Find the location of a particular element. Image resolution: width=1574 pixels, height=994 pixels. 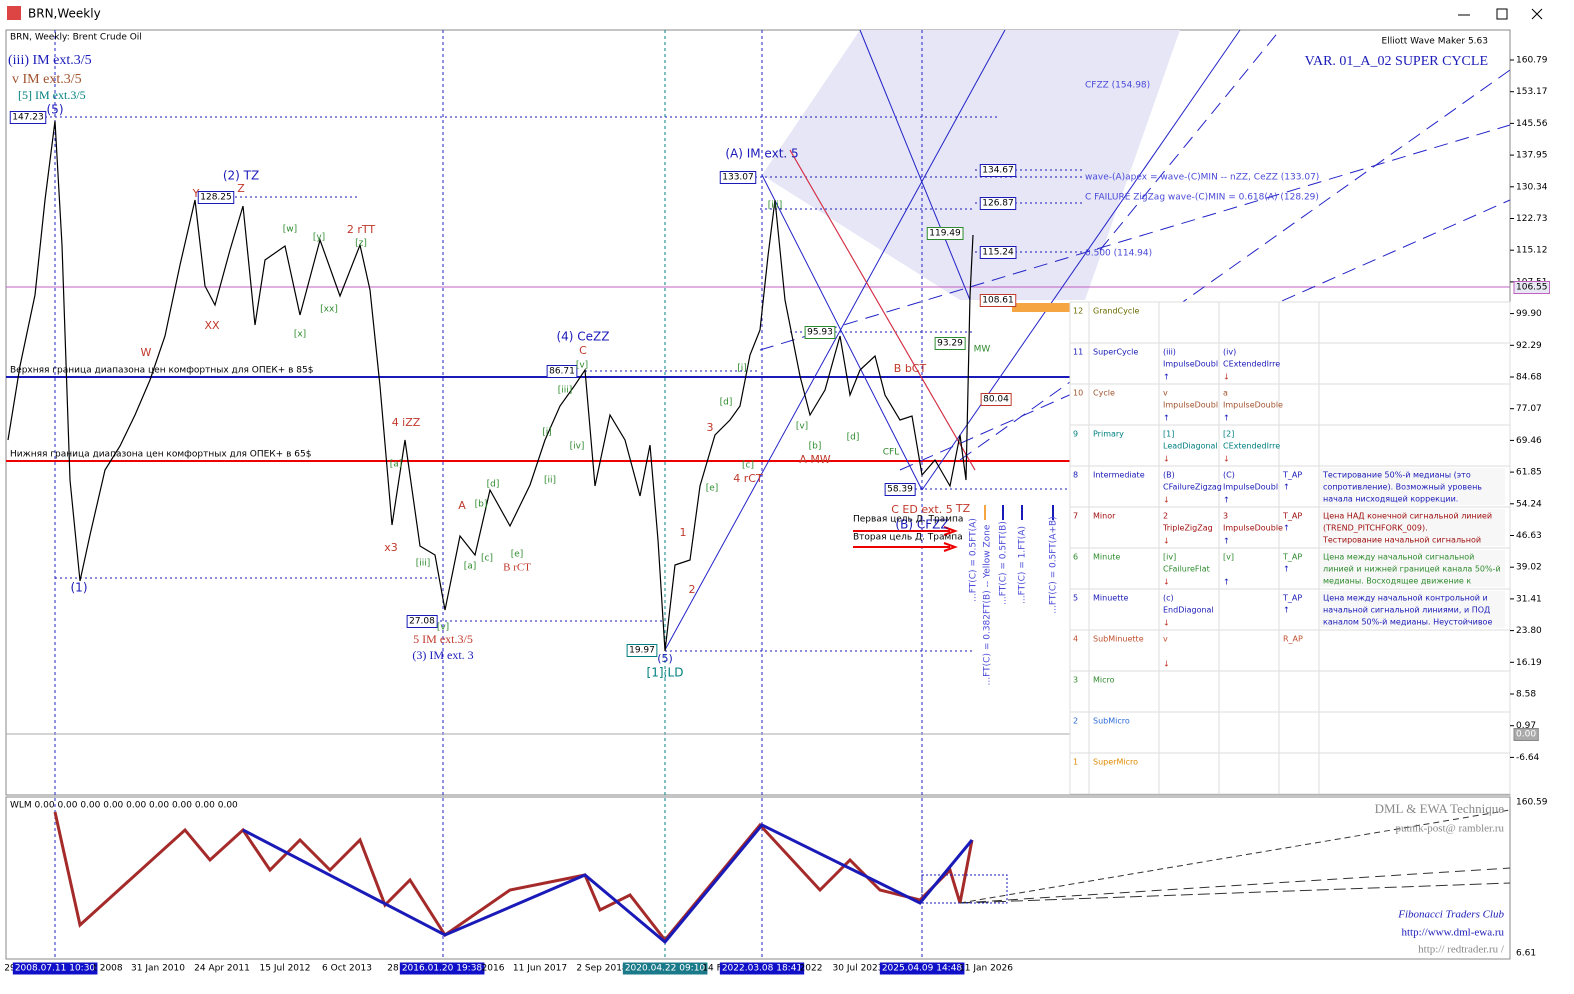

wave-cell: [2] is located at coordinates (1228, 434).